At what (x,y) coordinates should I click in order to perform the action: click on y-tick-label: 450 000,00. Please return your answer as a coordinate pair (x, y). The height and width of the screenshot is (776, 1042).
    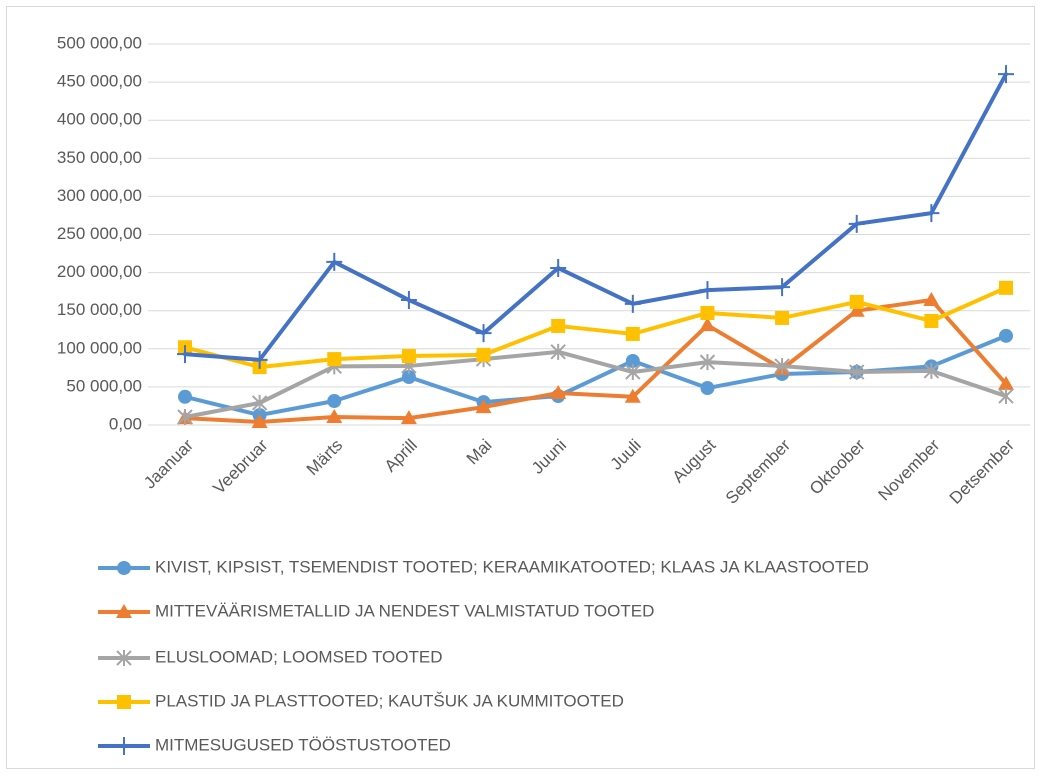
    Looking at the image, I should click on (99, 81).